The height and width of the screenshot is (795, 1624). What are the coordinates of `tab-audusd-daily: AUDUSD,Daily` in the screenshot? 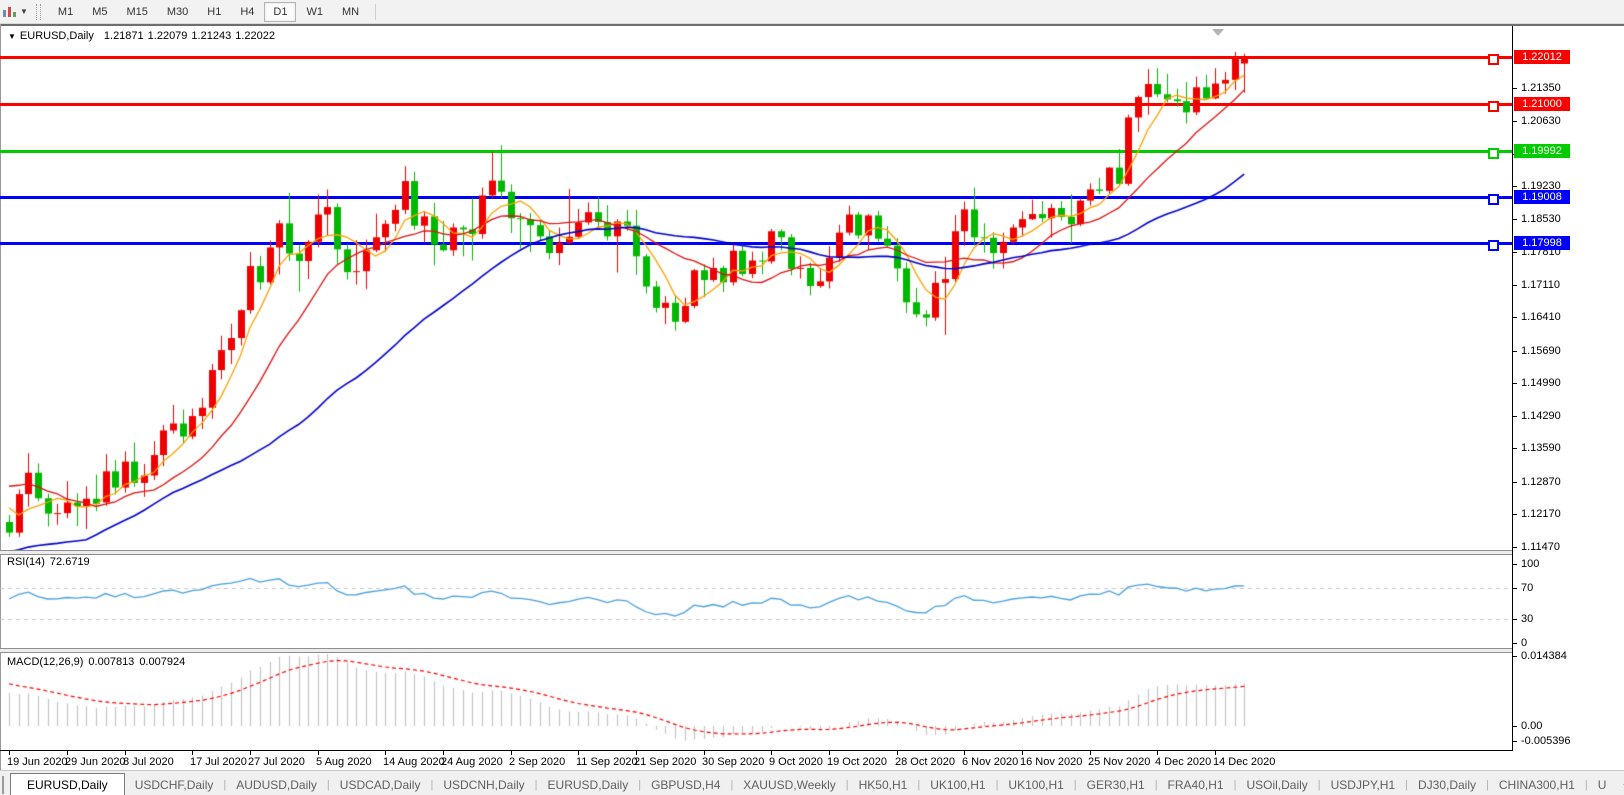 It's located at (276, 785).